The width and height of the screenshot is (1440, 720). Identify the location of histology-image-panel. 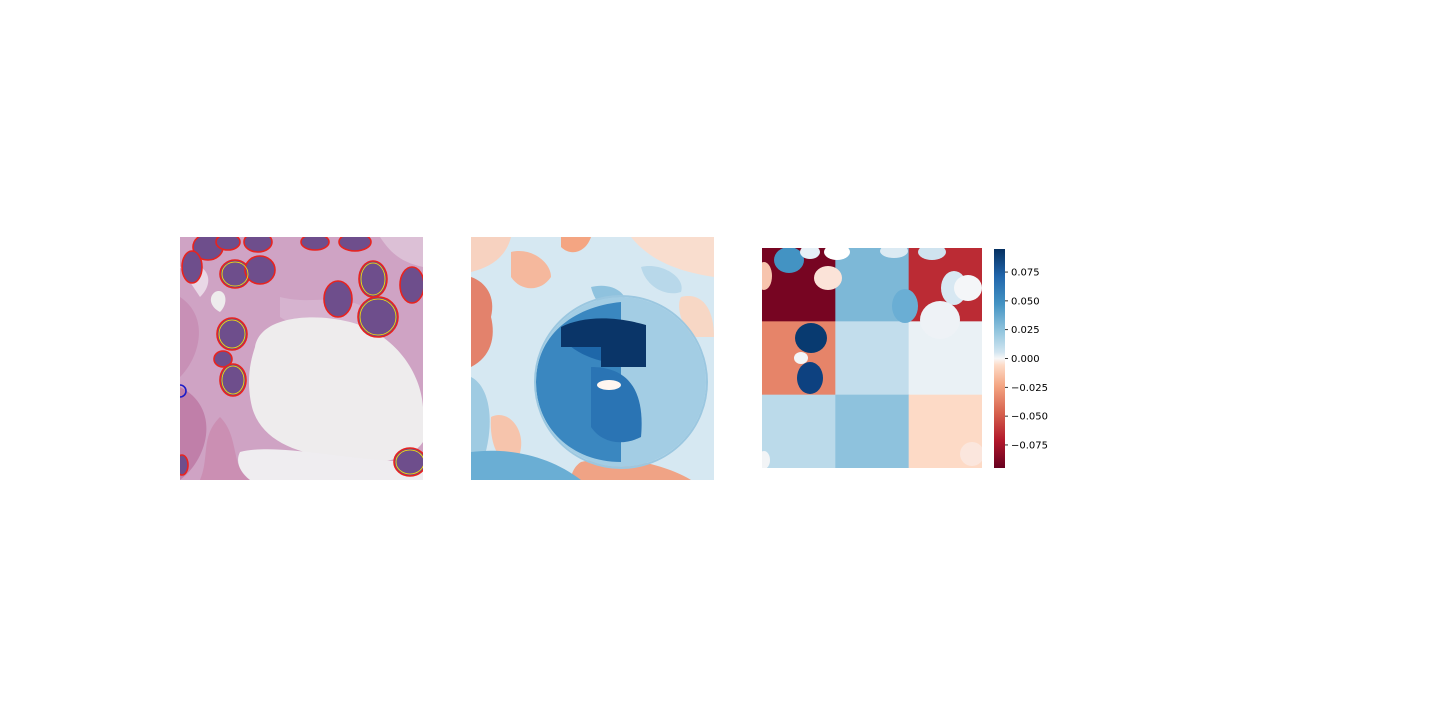
(301, 358).